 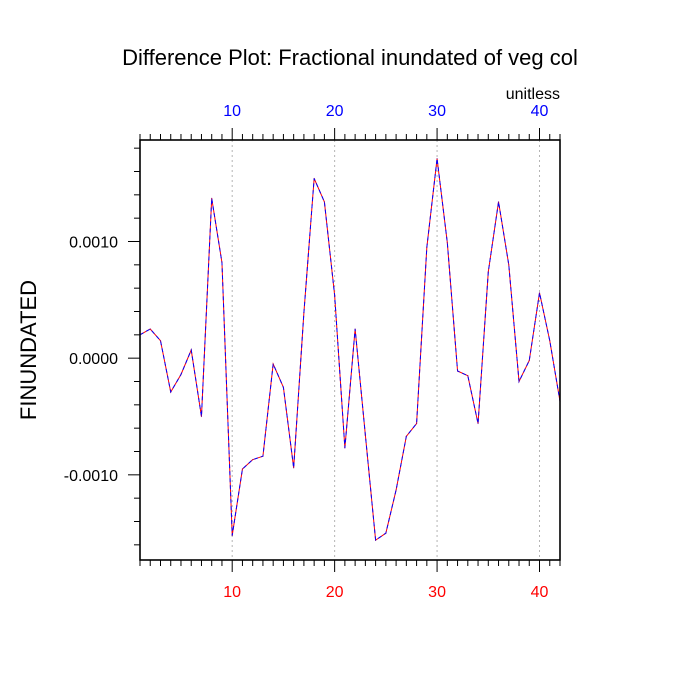 I want to click on x-tick-label-bottom-40: 40, so click(x=540, y=592).